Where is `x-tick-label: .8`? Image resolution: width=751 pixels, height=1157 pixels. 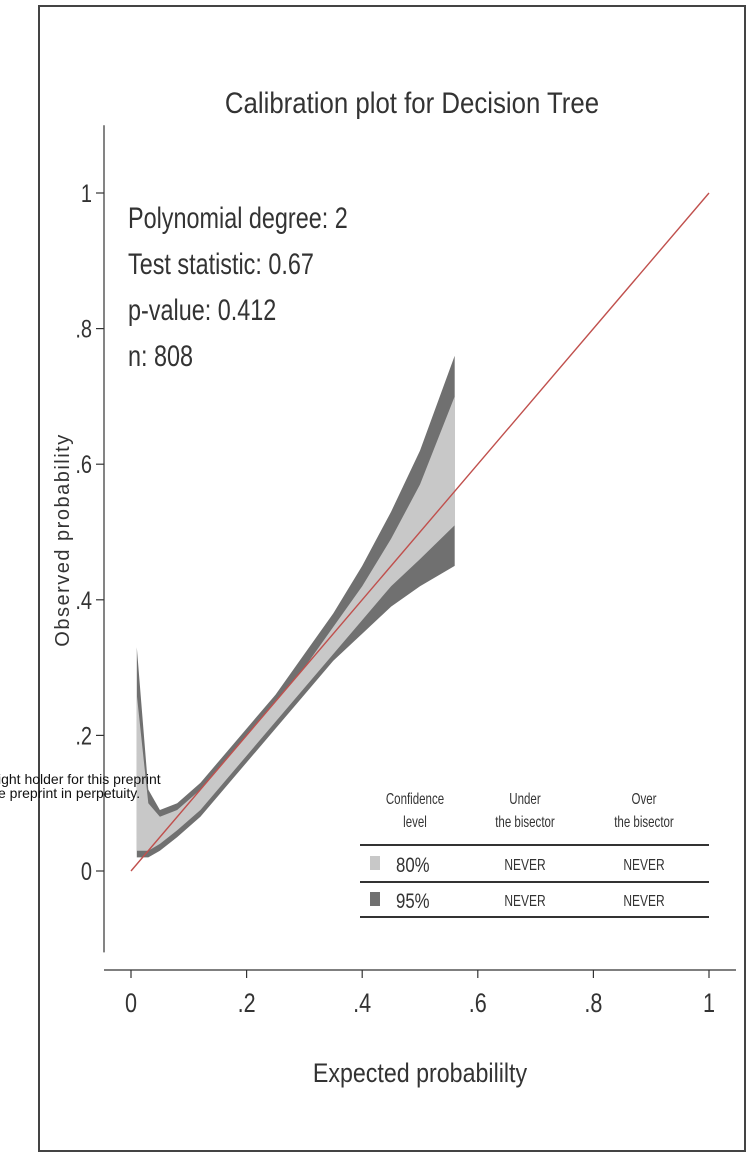
x-tick-label: .8 is located at coordinates (593, 1004).